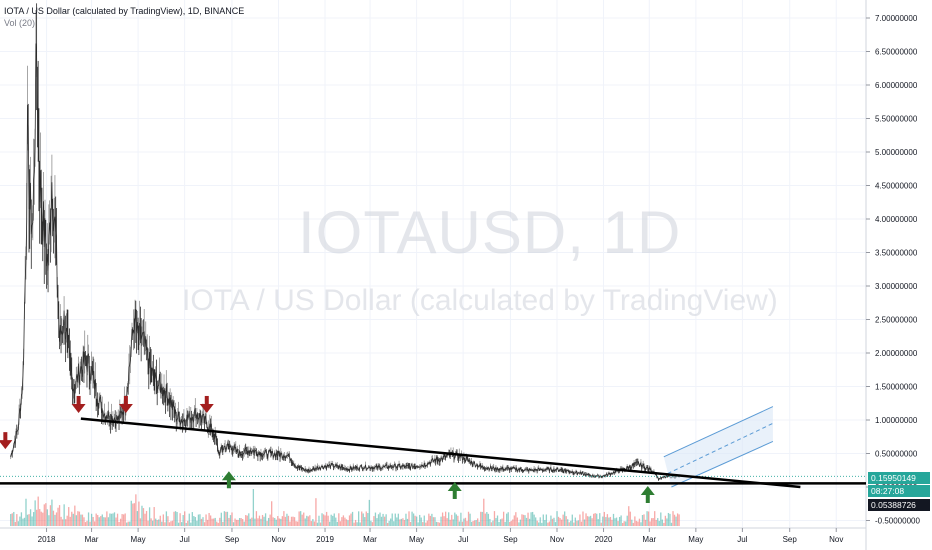 Image resolution: width=932 pixels, height=550 pixels. Describe the element at coordinates (896, 320) in the screenshot. I see `y-tick-label: 2.50000000` at that location.